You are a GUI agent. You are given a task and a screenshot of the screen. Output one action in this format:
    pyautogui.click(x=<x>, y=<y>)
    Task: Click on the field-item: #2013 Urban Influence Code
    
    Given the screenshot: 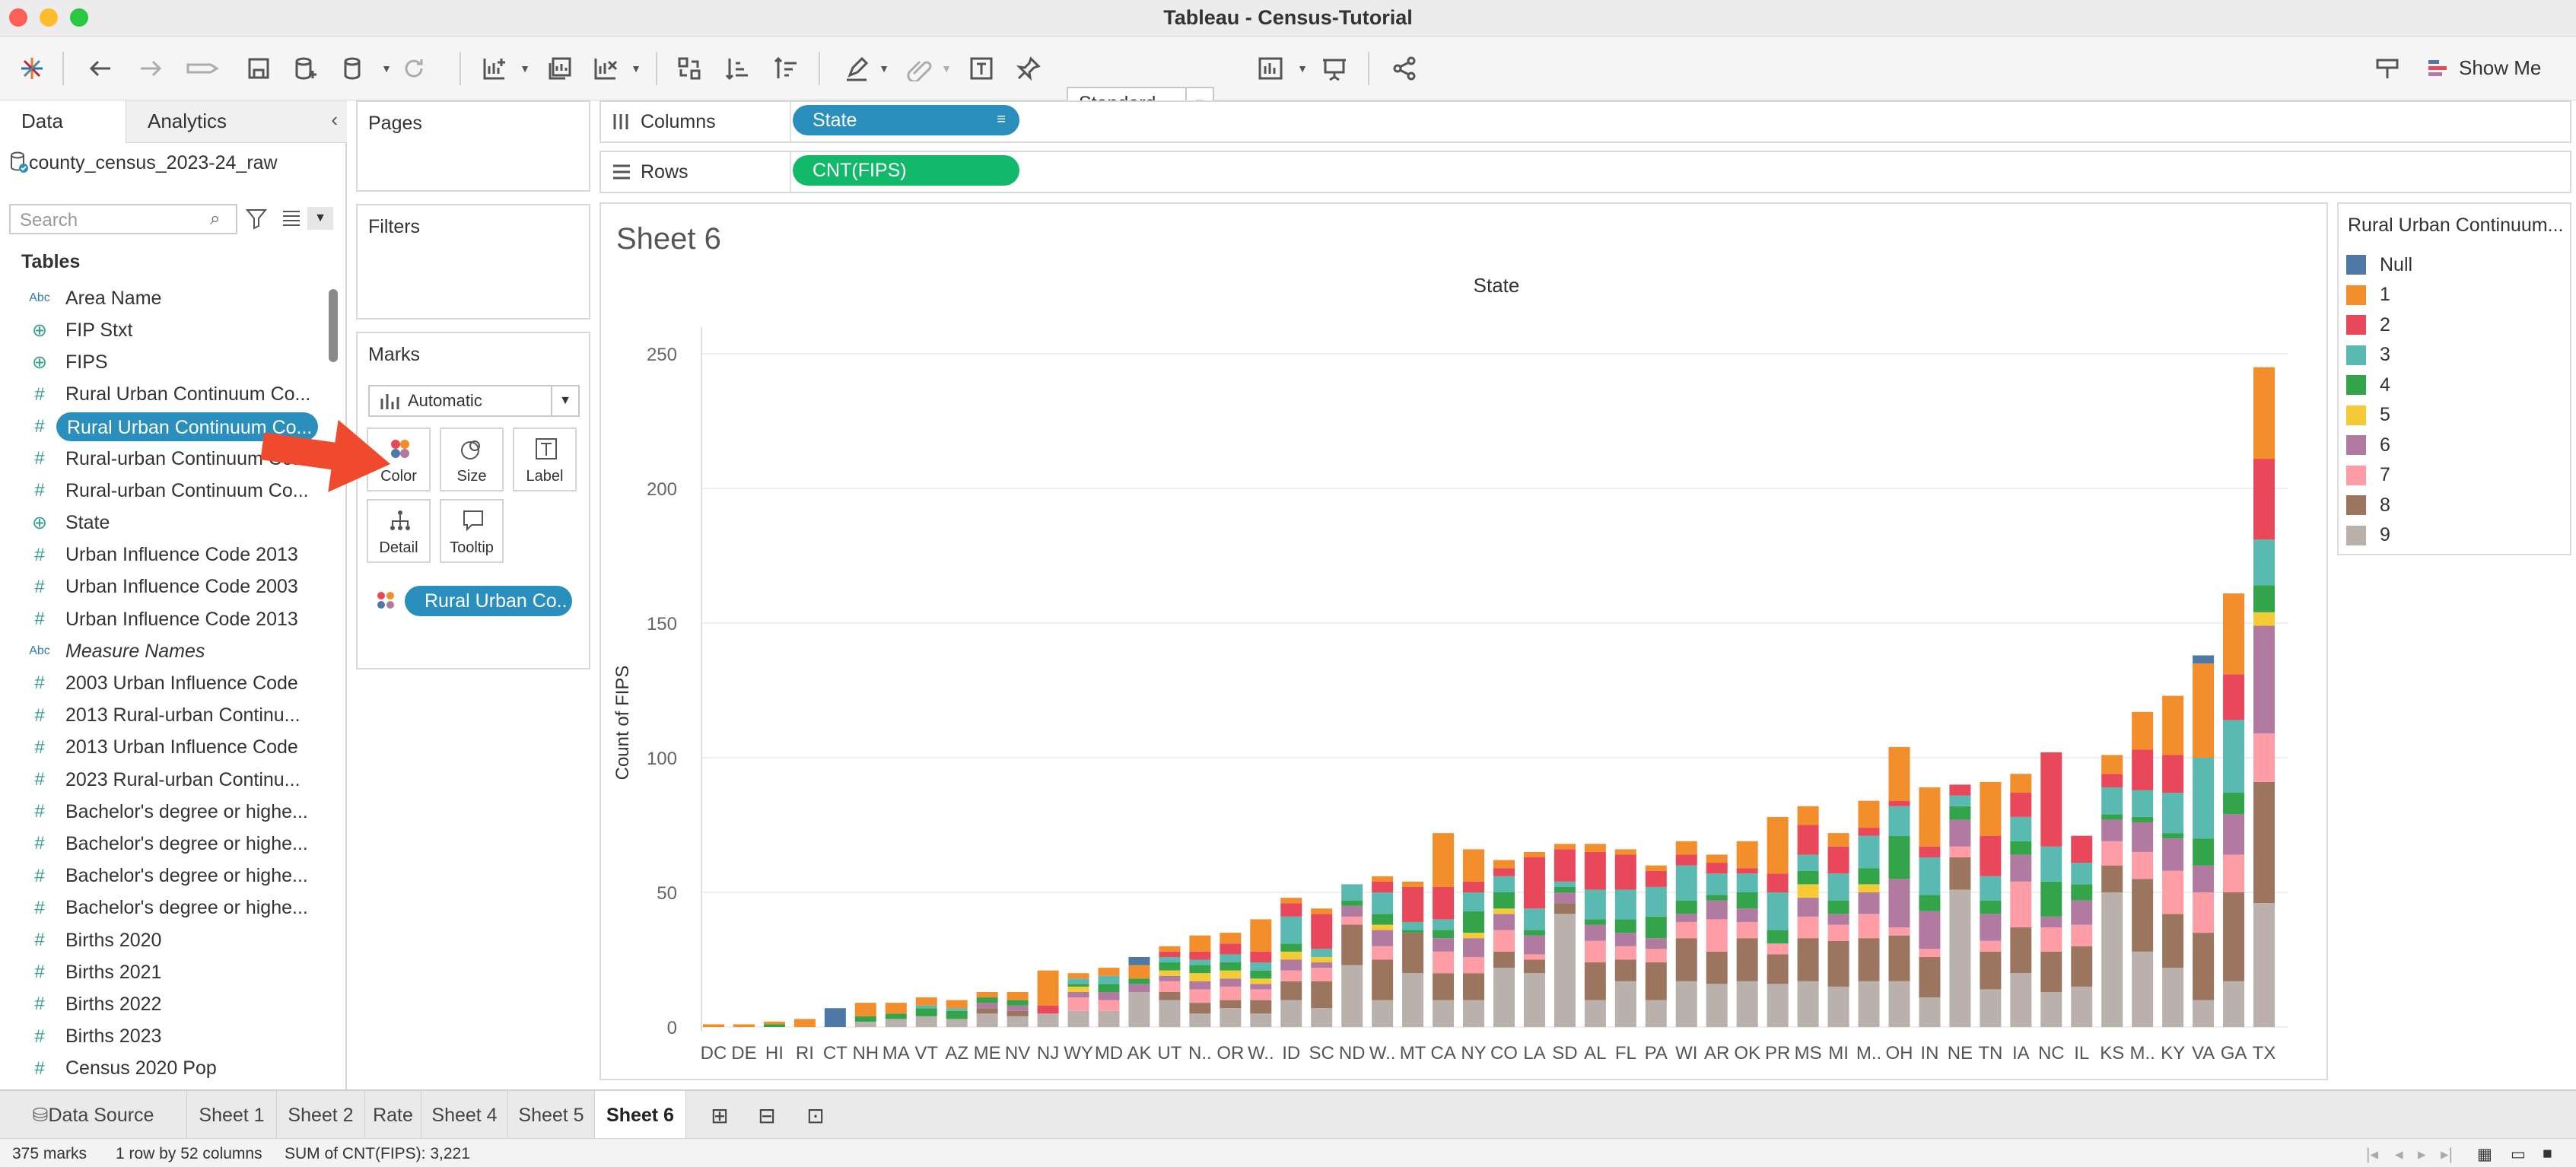 What is the action you would take?
    pyautogui.click(x=160, y=748)
    